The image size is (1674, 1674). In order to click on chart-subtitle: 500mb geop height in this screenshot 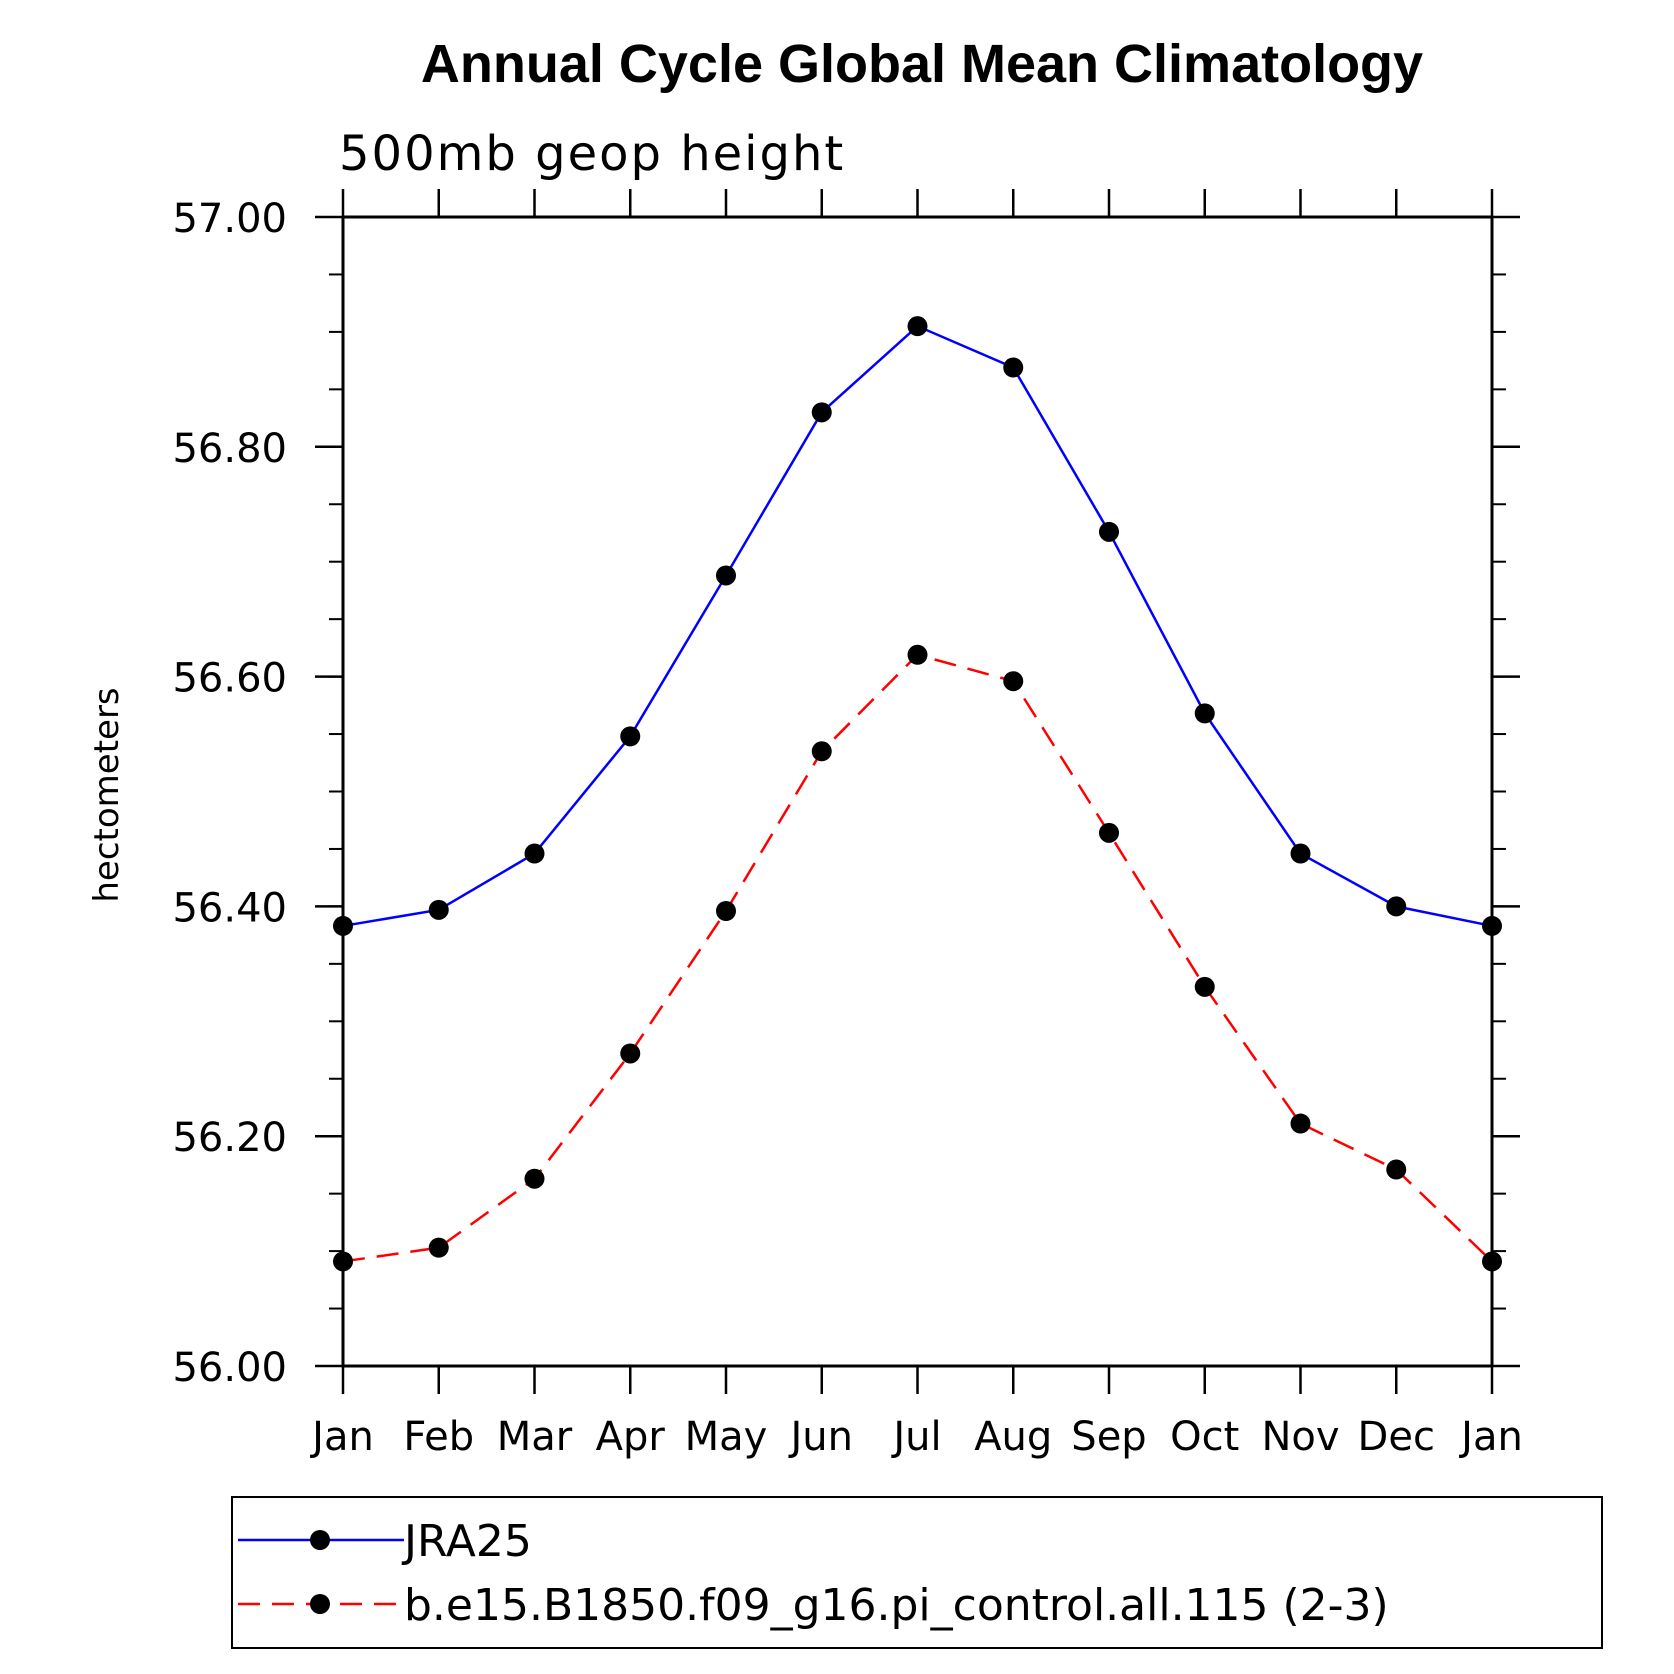, I will do `click(592, 154)`.